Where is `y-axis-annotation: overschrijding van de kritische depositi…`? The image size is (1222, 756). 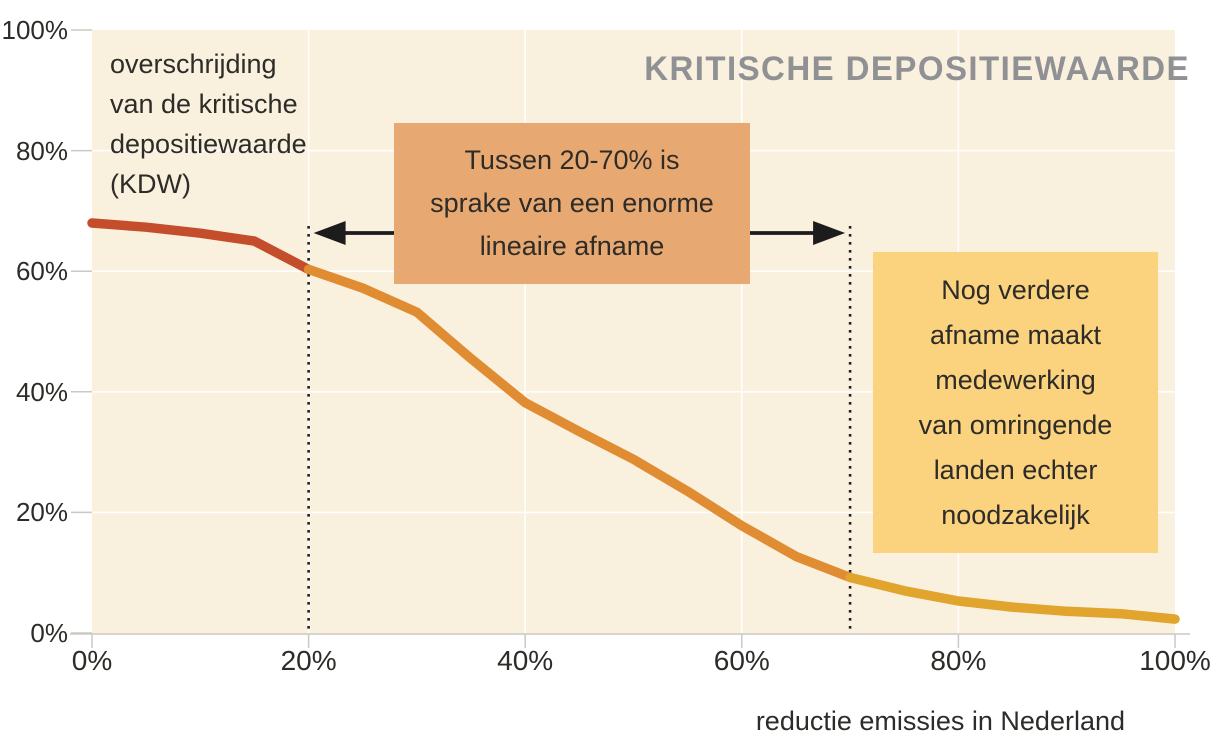
y-axis-annotation: overschrijding van de kritische depositi… is located at coordinates (208, 124).